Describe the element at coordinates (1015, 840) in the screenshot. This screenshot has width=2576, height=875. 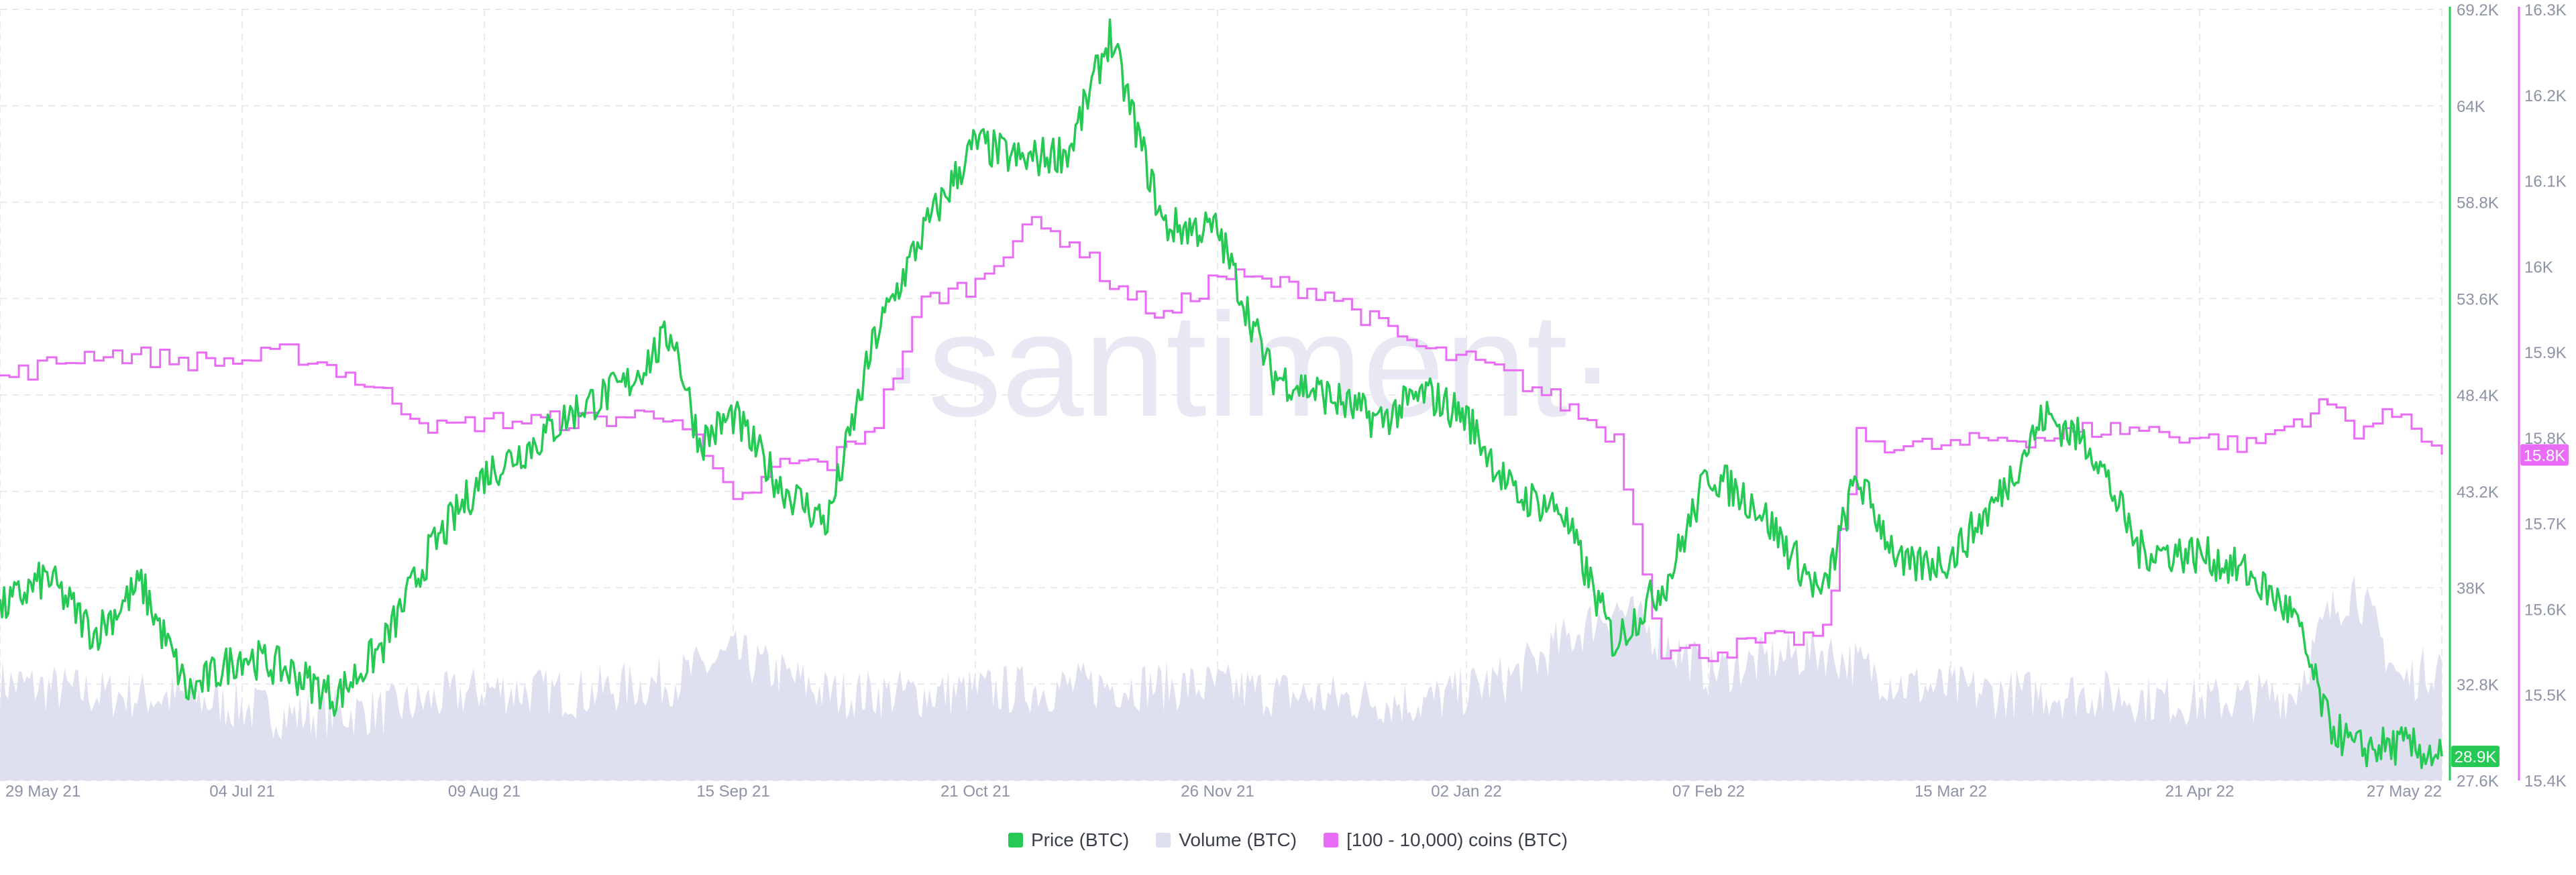
I see `legend-swatch-price` at that location.